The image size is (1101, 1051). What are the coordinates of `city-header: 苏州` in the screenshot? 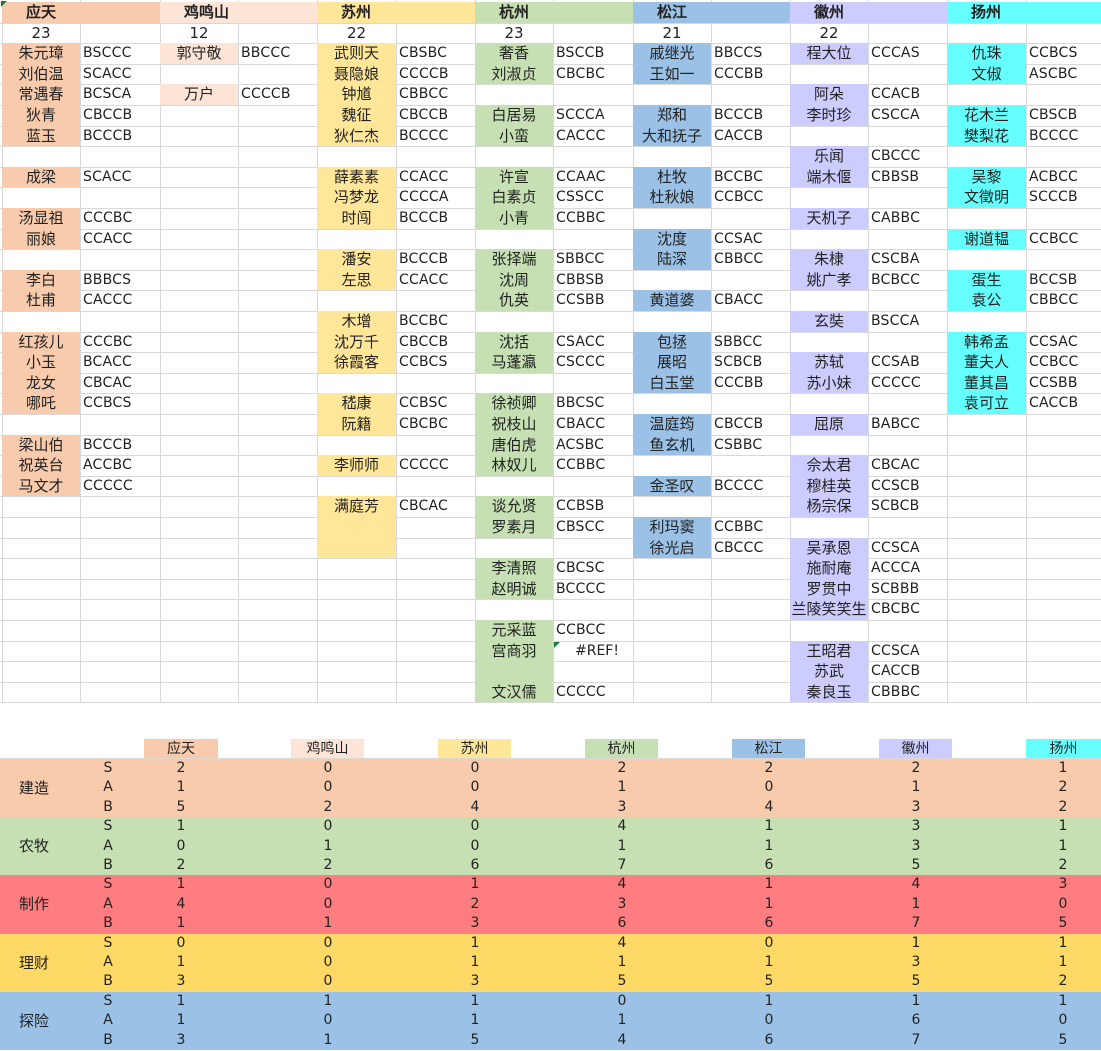 It's located at (396, 12).